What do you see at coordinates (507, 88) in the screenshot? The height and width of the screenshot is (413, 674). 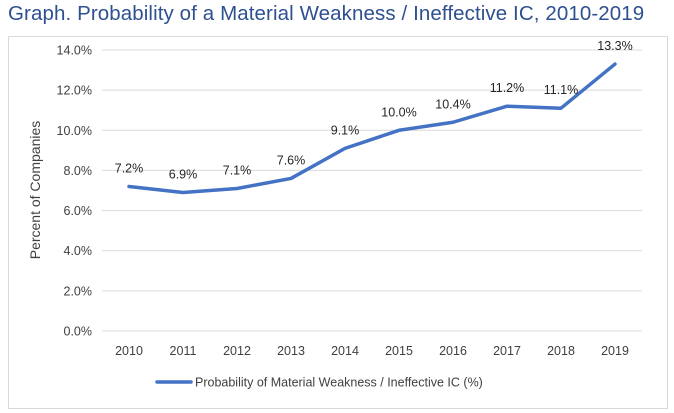 I see `data-label: 11.2%` at bounding box center [507, 88].